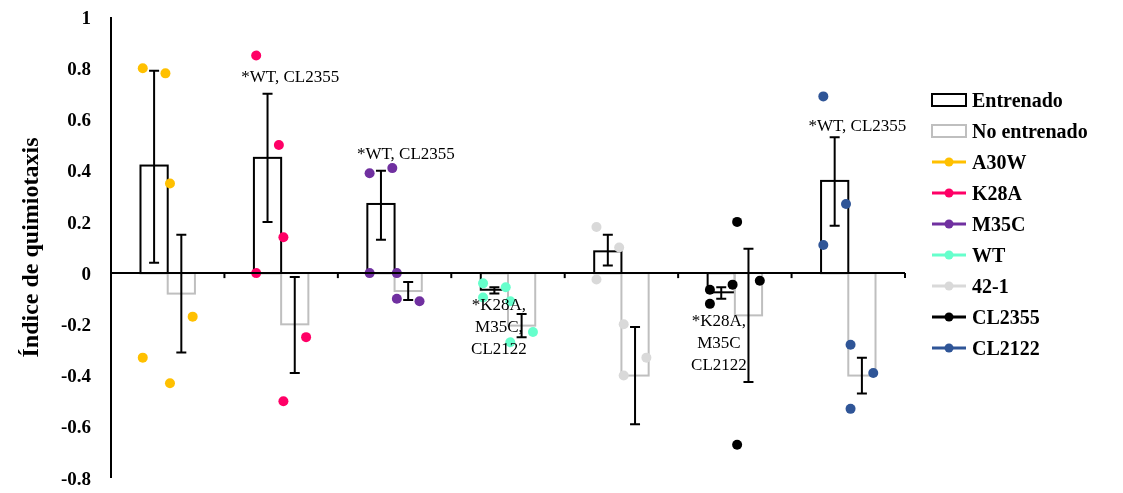 Image resolution: width=1123 pixels, height=493 pixels. What do you see at coordinates (30, 247) in the screenshot?
I see `y-axis-title: Índice de quimiotaxis` at bounding box center [30, 247].